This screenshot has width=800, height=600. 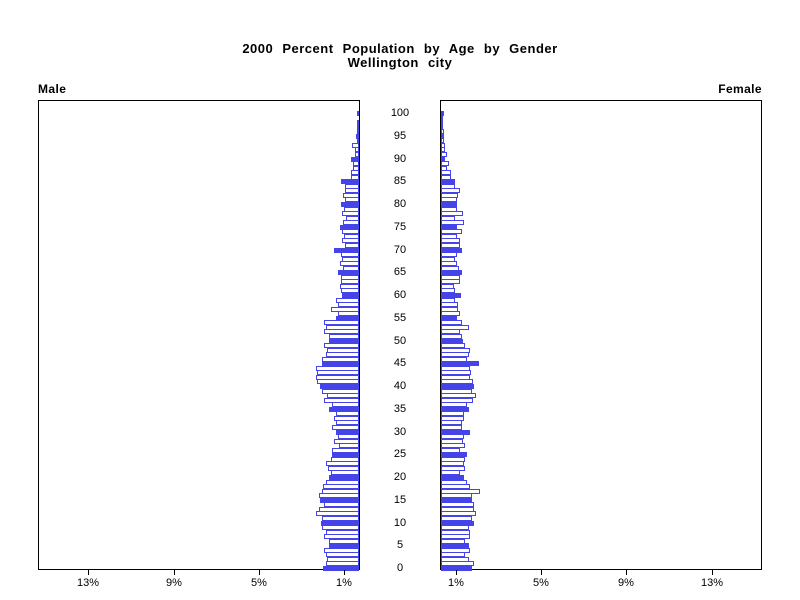 What do you see at coordinates (400, 271) in the screenshot?
I see `age-tick-label-65: 65` at bounding box center [400, 271].